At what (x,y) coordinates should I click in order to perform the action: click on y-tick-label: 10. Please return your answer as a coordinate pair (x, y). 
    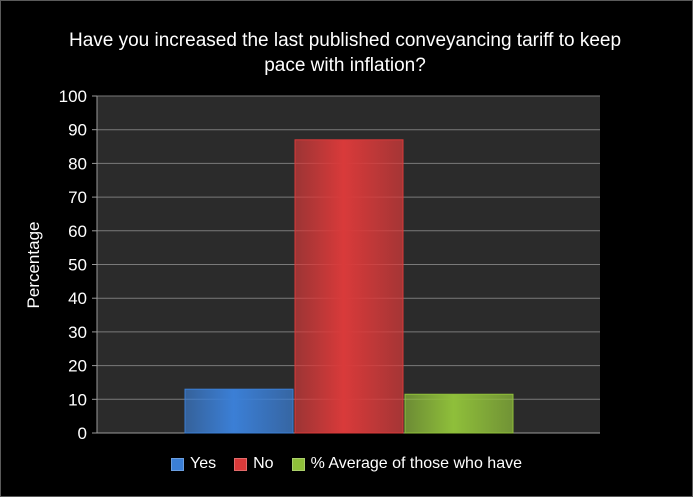
    Looking at the image, I should click on (77, 399).